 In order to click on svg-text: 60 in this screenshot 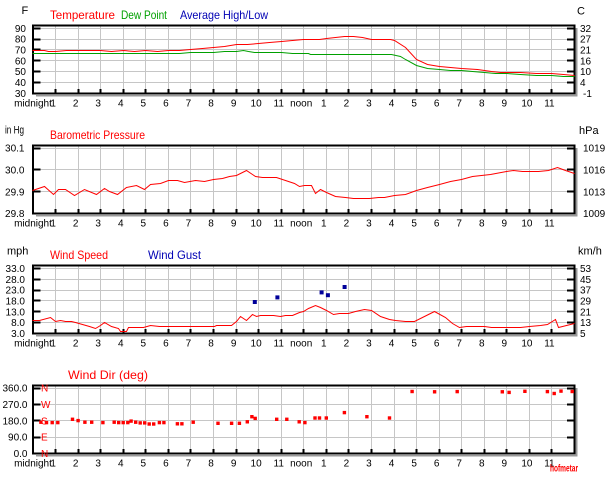, I will do `click(21, 61)`.